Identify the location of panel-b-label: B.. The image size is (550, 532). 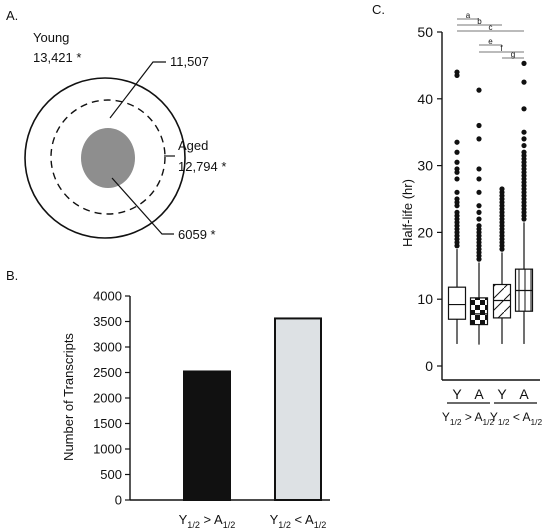
(12, 275).